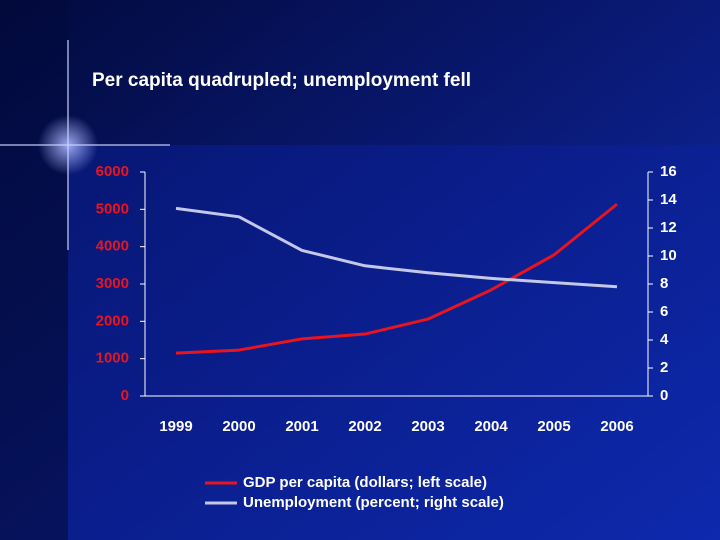 This screenshot has height=540, width=720. Describe the element at coordinates (112, 171) in the screenshot. I see `y-tick-label: 6000` at that location.